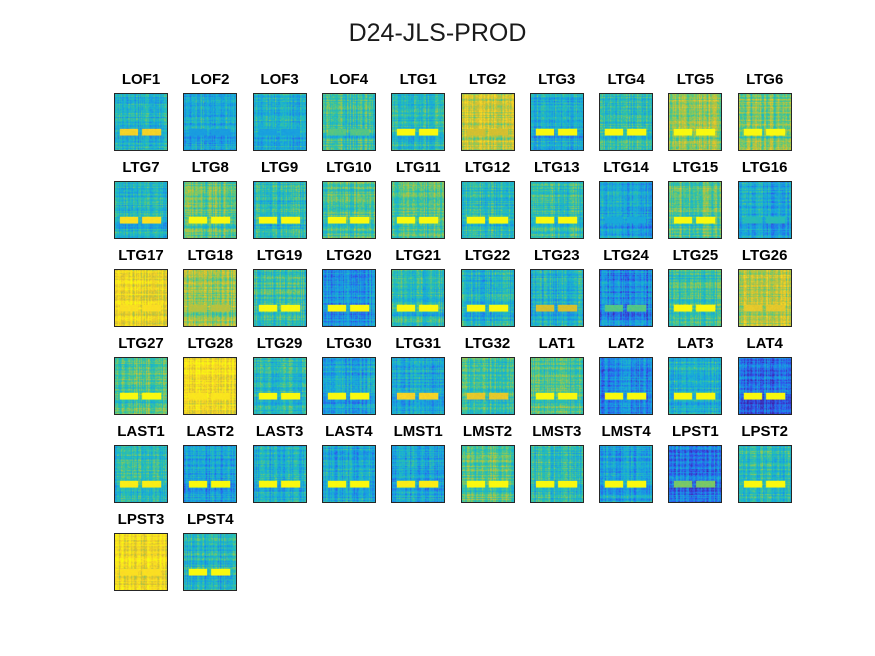 This screenshot has width=875, height=656. I want to click on heatmap-panel-ltg20: LTG20, so click(348, 287).